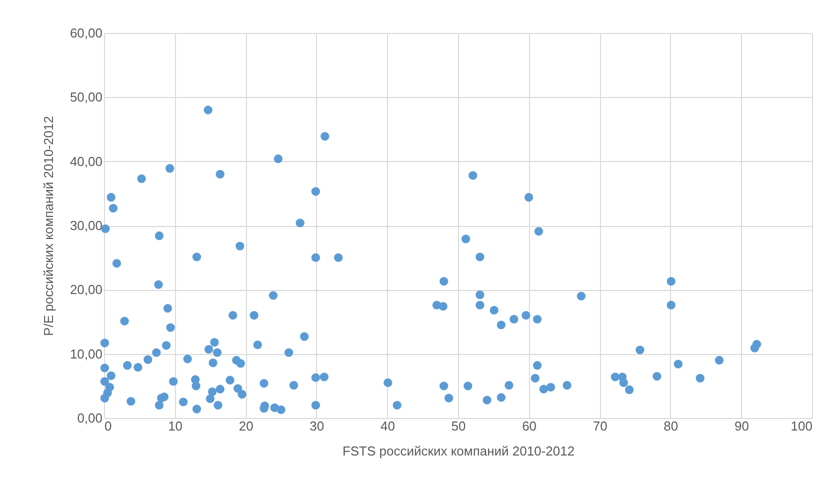 The image size is (830, 486). What do you see at coordinates (317, 426) in the screenshot?
I see `x-tick-label: 30` at bounding box center [317, 426].